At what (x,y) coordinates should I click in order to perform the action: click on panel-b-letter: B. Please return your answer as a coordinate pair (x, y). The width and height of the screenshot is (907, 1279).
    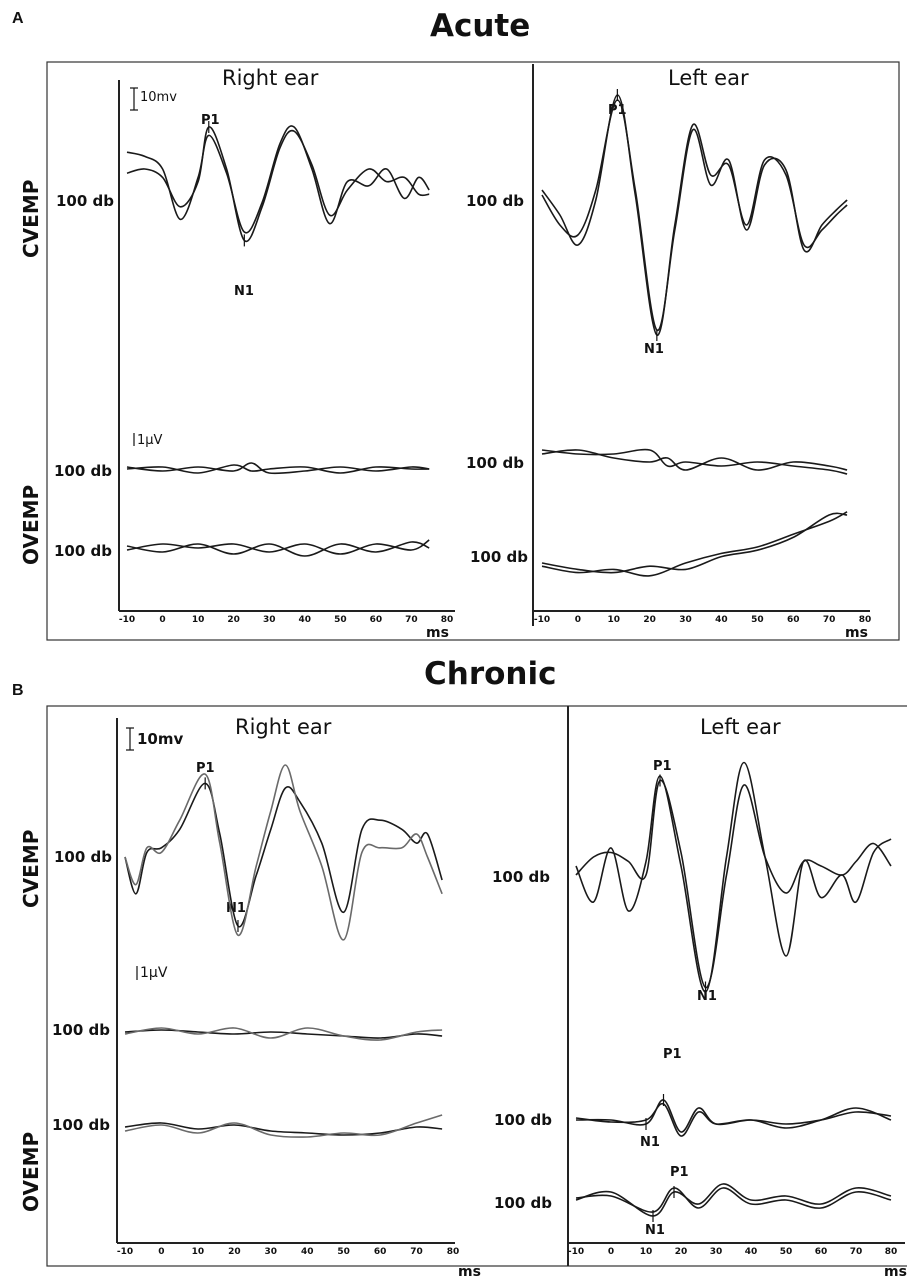
    Looking at the image, I should click on (18, 690).